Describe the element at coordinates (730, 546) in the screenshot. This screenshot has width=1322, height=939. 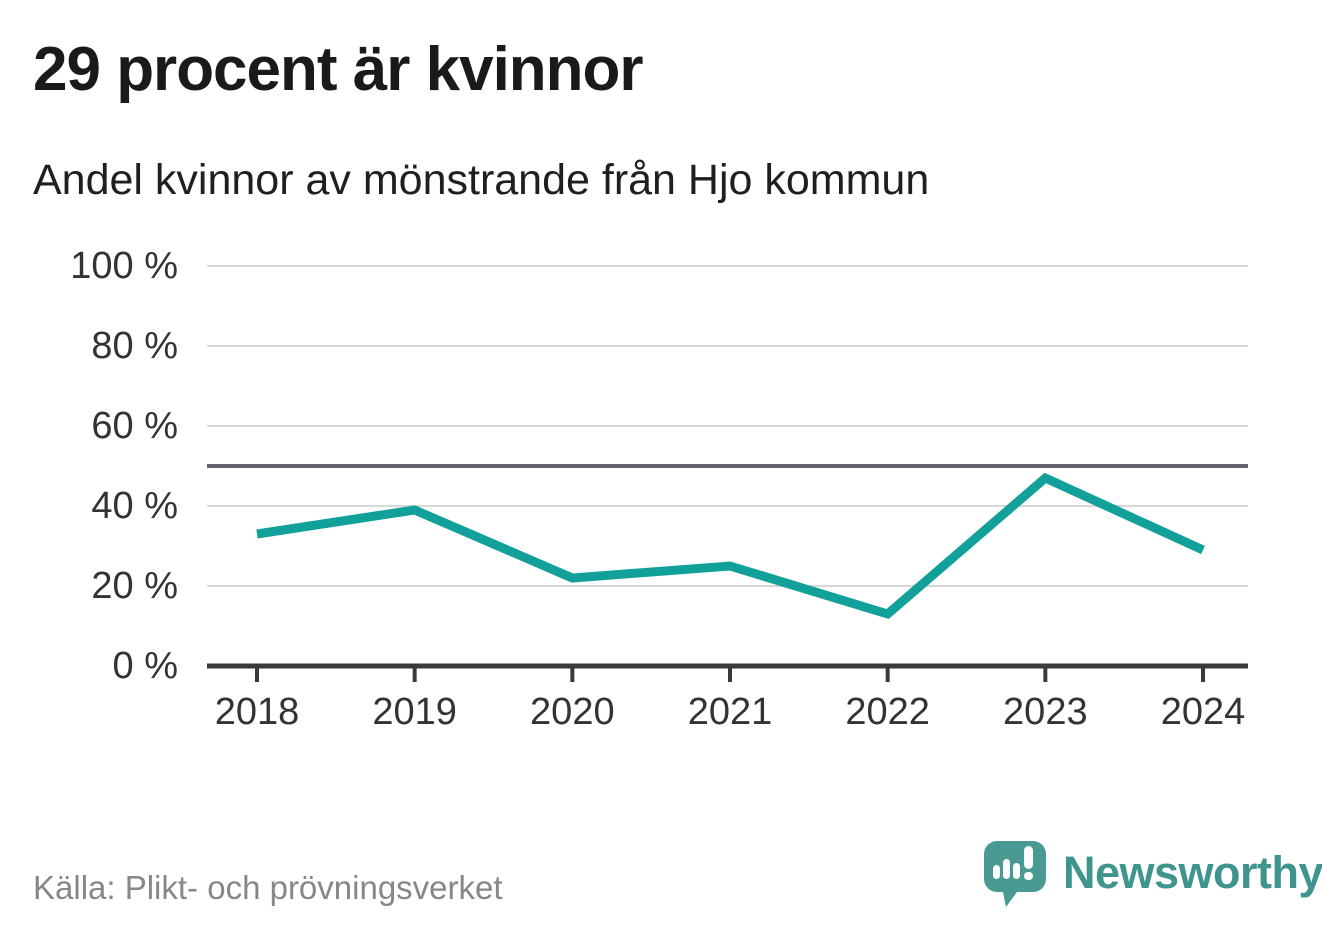
I see `data-line-andel-kvinnor` at that location.